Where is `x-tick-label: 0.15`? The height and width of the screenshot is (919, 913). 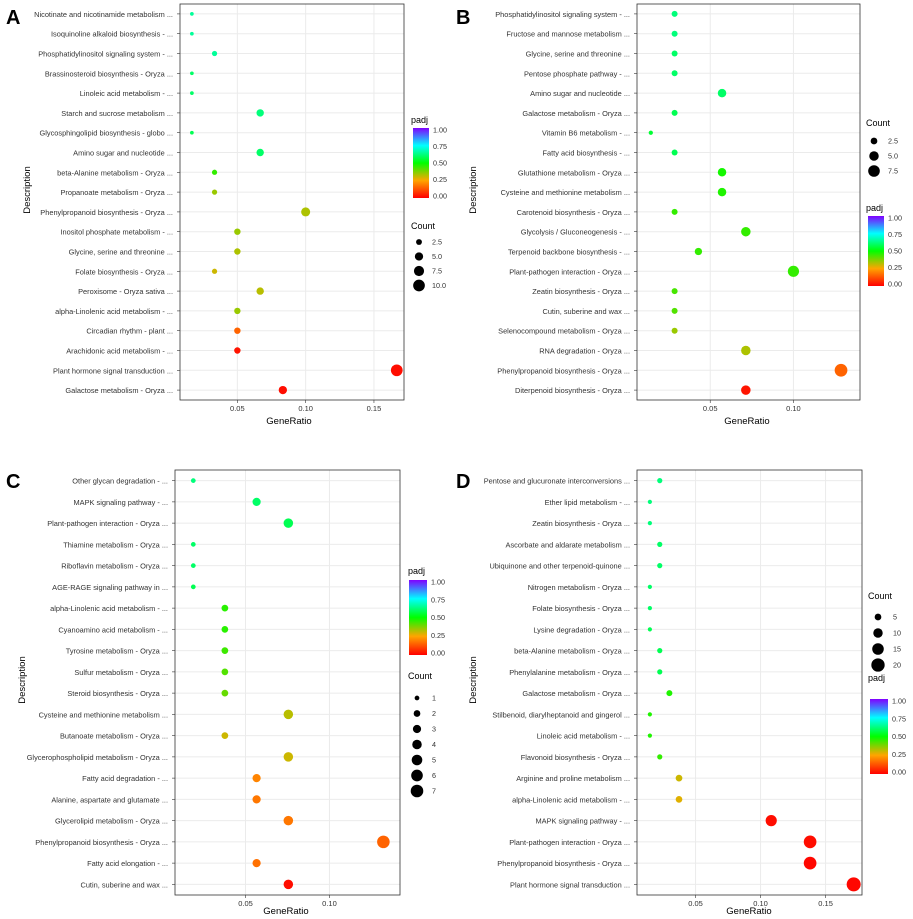
x-tick-label: 0.15 is located at coordinates (825, 903).